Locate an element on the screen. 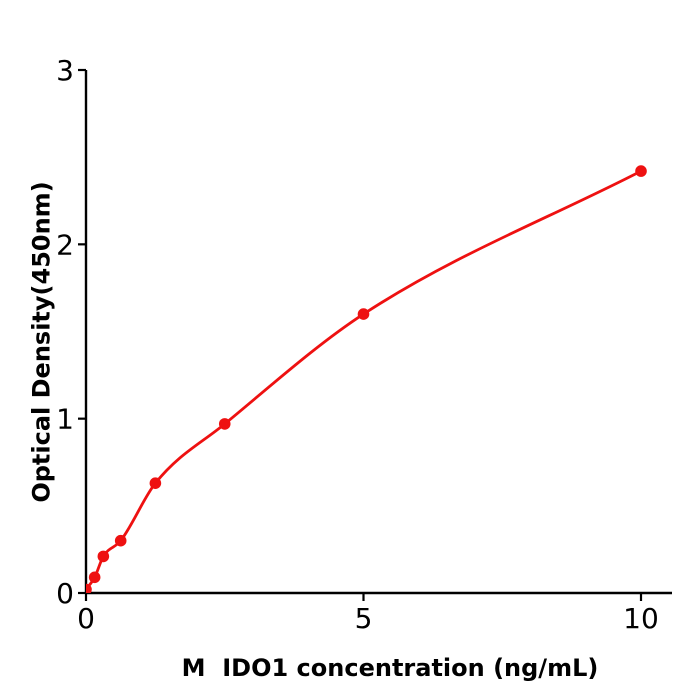  y-tick-label: 0 is located at coordinates (65, 593).